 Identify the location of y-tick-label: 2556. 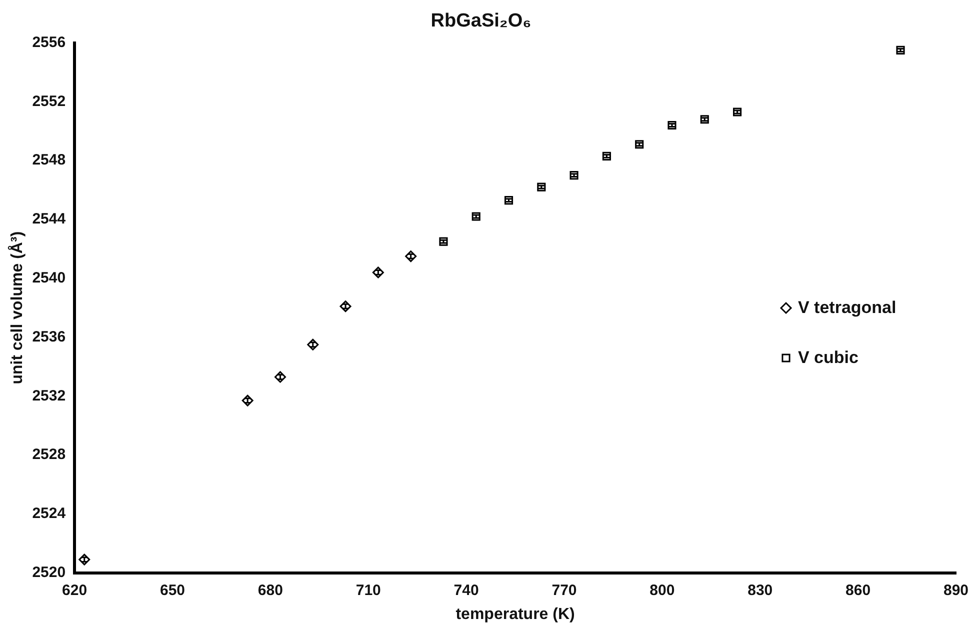
(49, 42).